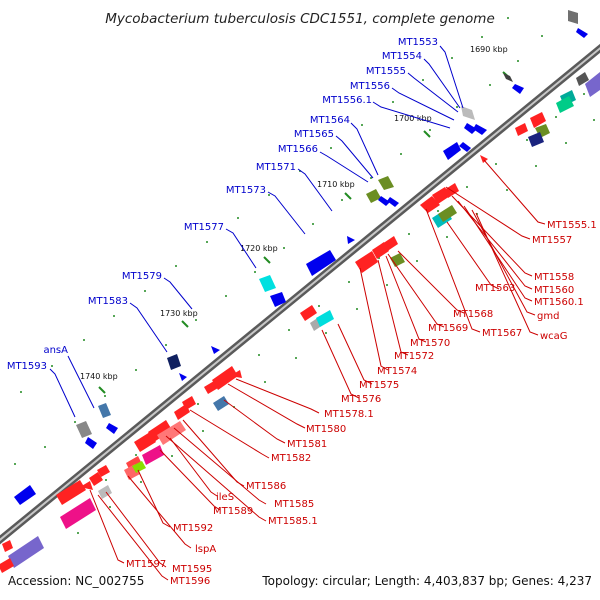  What do you see at coordinates (418, 42) in the screenshot?
I see `gene-label-mt1553: MT1553` at bounding box center [418, 42].